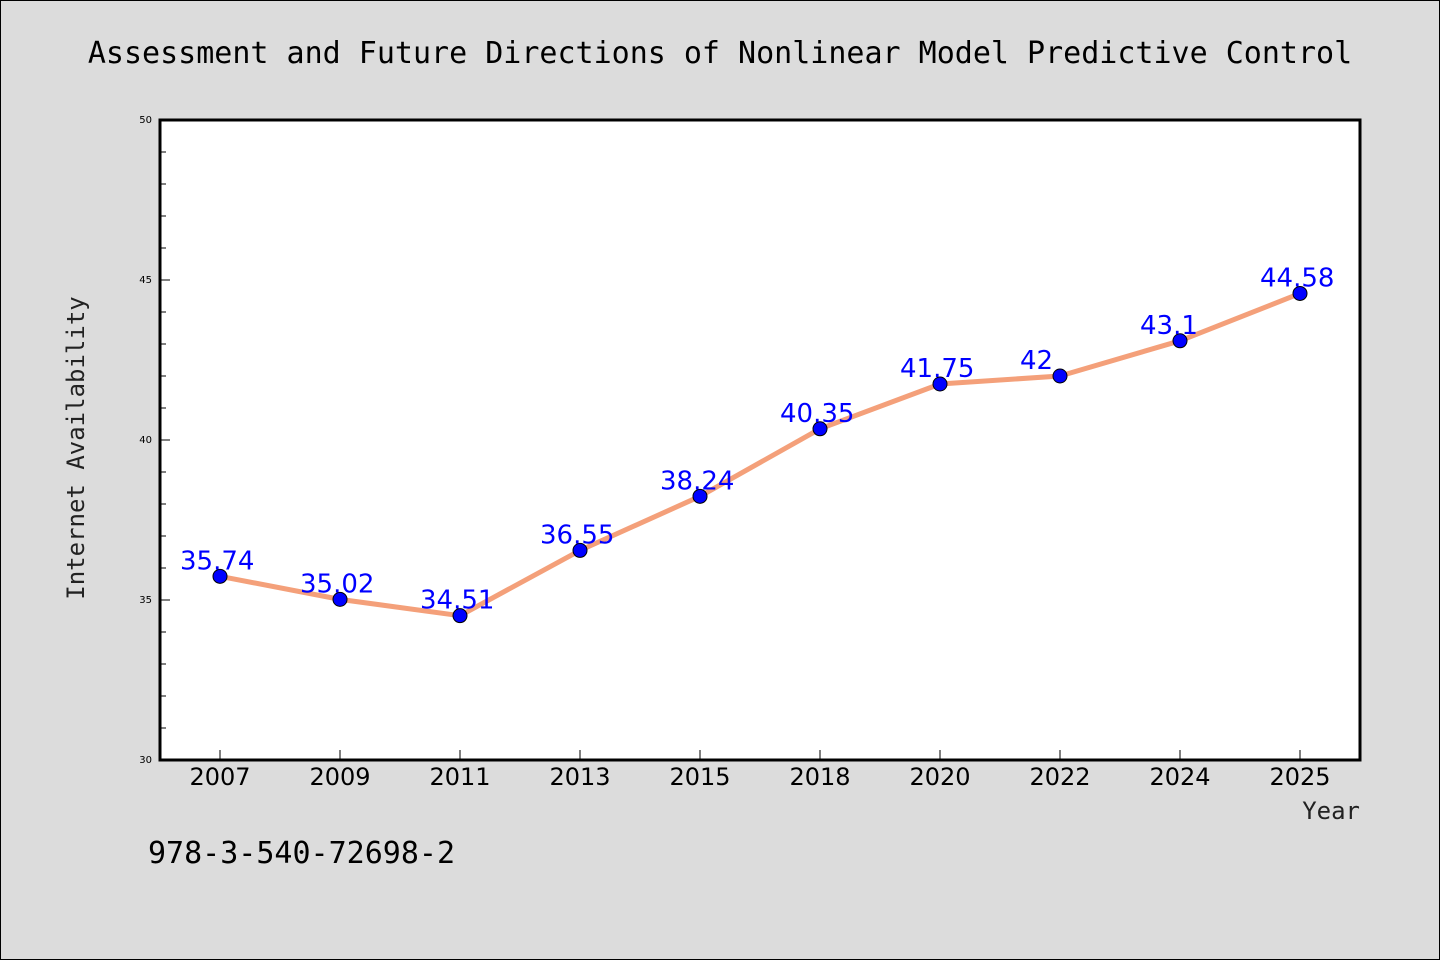 The image size is (1440, 960). I want to click on y-tick-label: 30, so click(145, 760).